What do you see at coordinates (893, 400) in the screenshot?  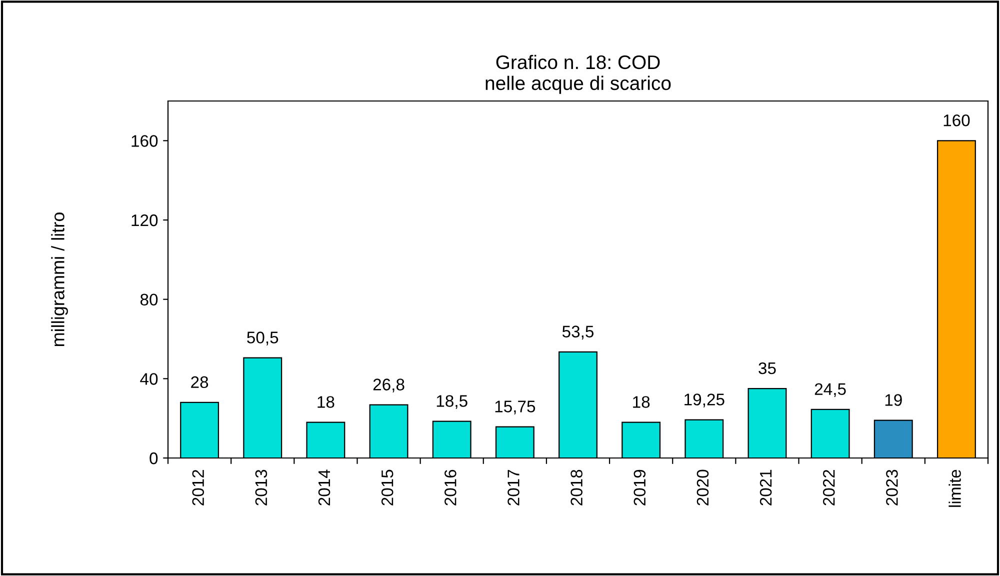 I see `data-label: 19` at bounding box center [893, 400].